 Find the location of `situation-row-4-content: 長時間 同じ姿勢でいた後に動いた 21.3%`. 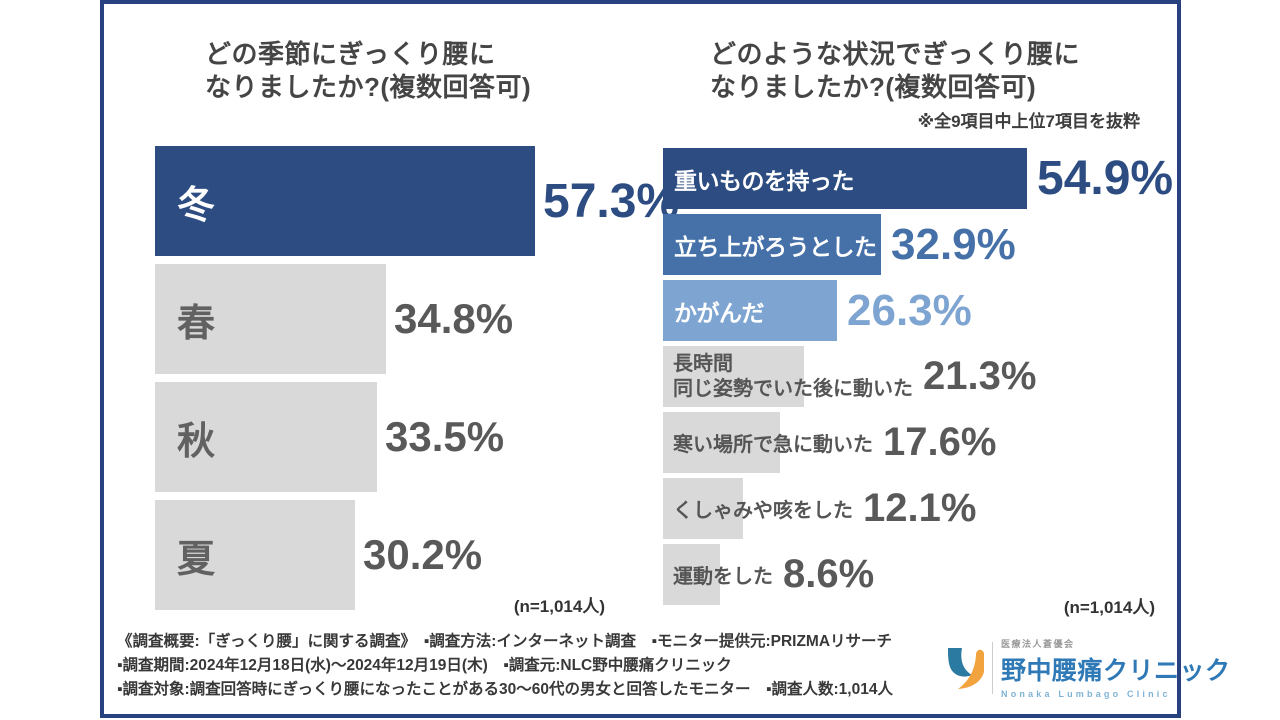

situation-row-4-content: 長時間 同じ姿勢でいた後に動いた 21.3% is located at coordinates (918, 376).